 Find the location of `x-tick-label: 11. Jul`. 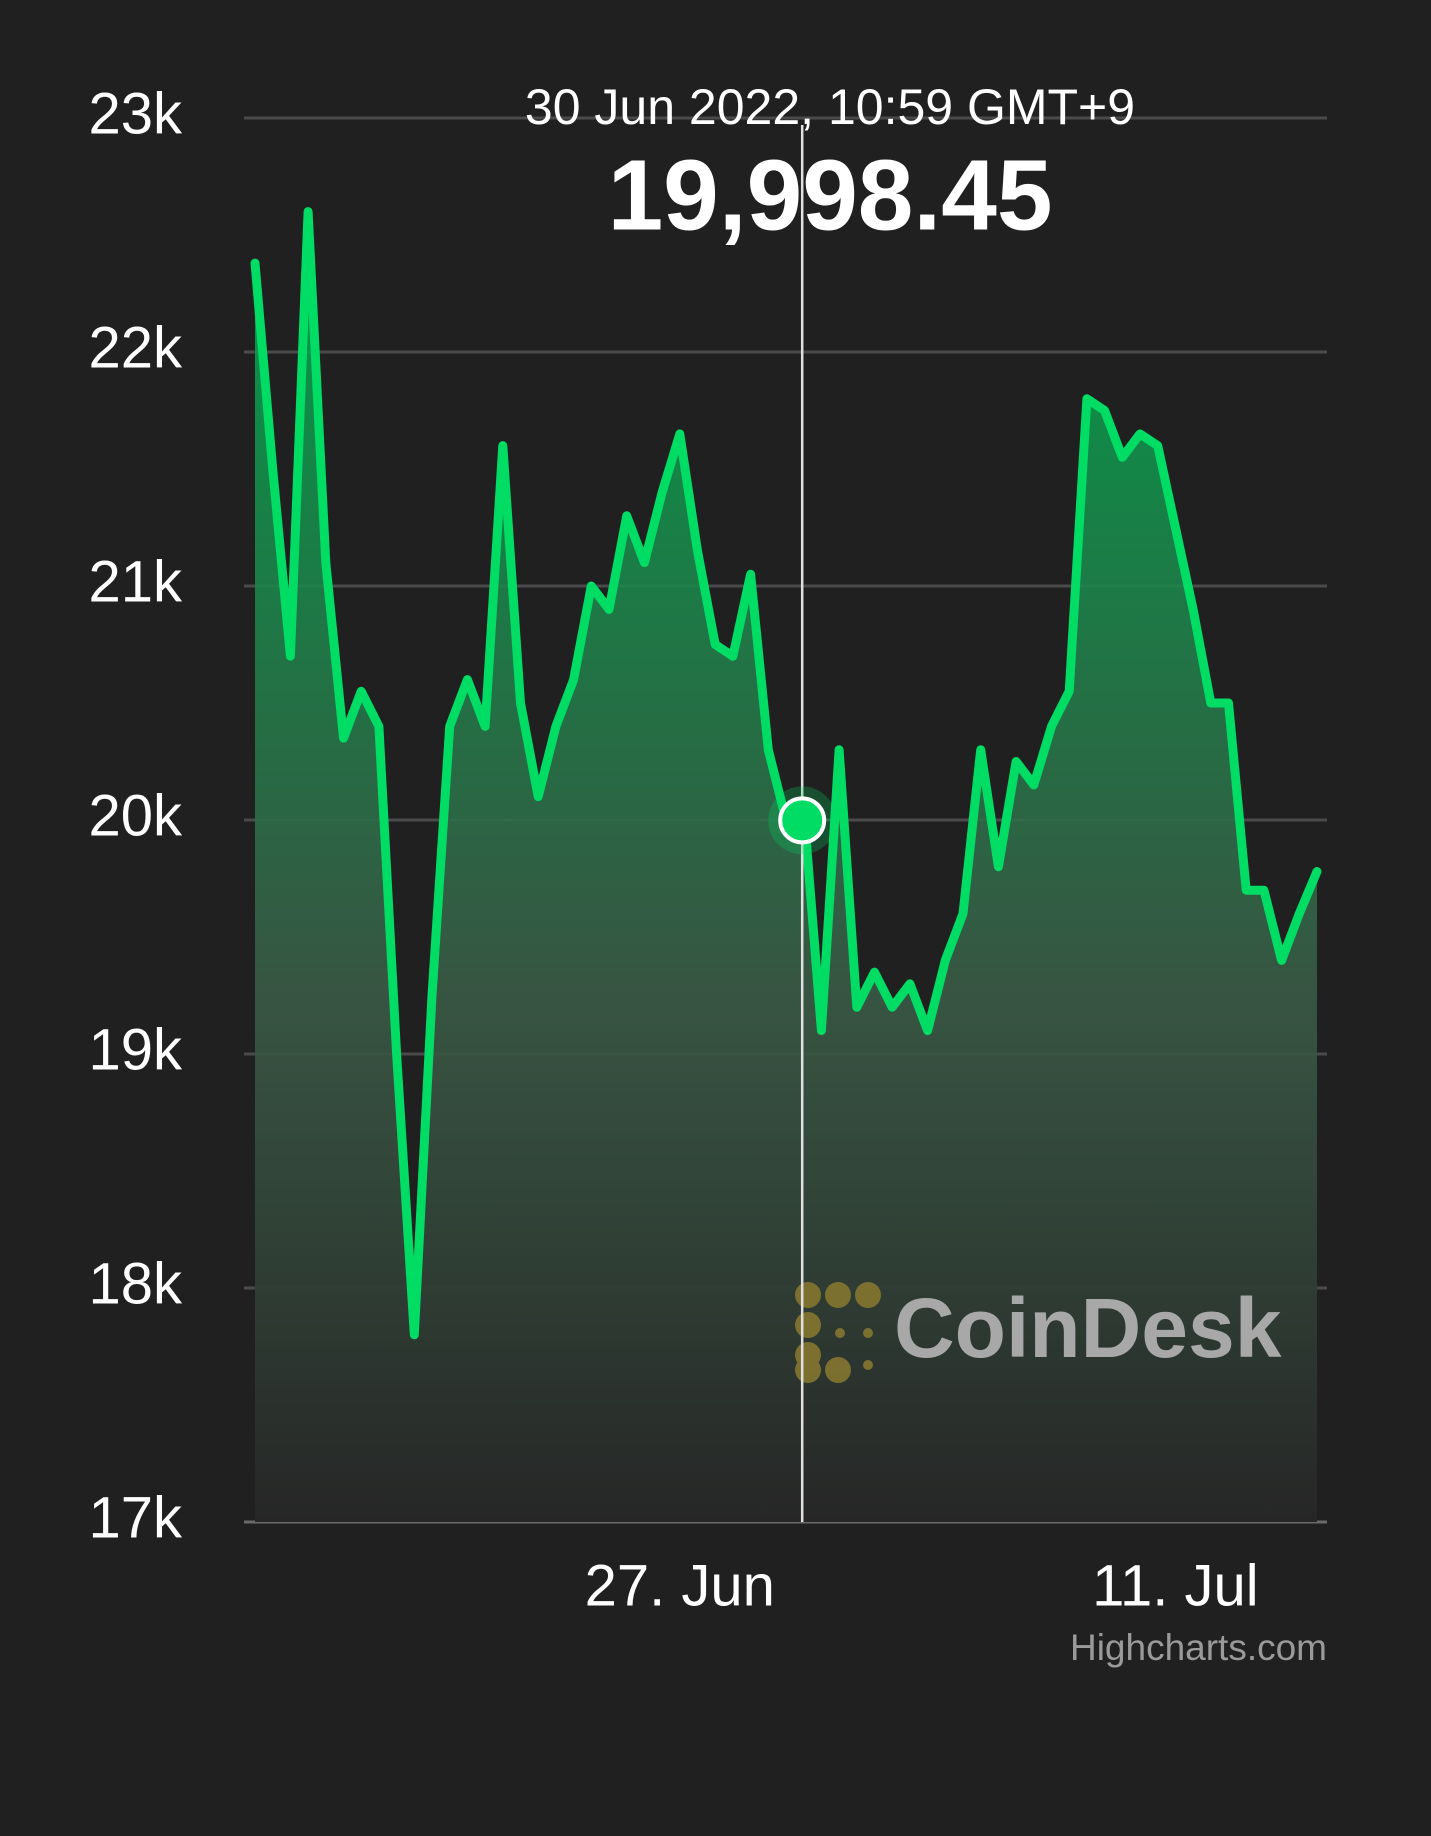

x-tick-label: 11. Jul is located at coordinates (1175, 1585).